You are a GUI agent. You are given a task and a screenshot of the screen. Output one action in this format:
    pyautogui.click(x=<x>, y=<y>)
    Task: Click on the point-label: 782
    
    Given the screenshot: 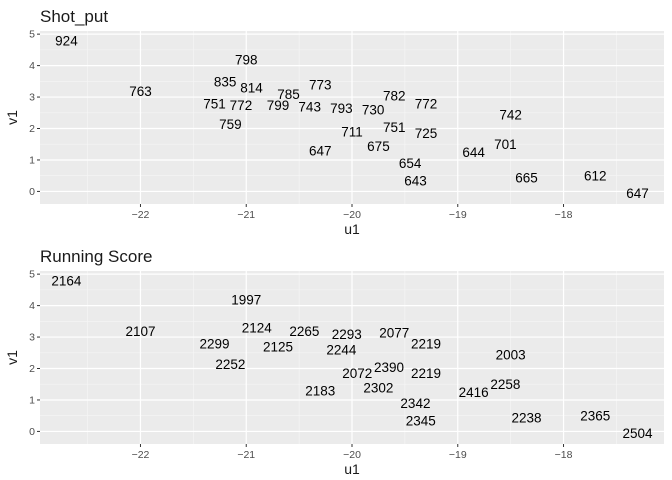 What is the action you would take?
    pyautogui.click(x=394, y=95)
    